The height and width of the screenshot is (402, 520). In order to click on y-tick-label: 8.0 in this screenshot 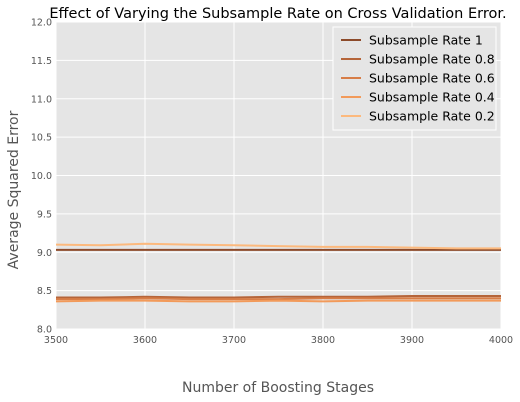, I will do `click(44, 330)`.